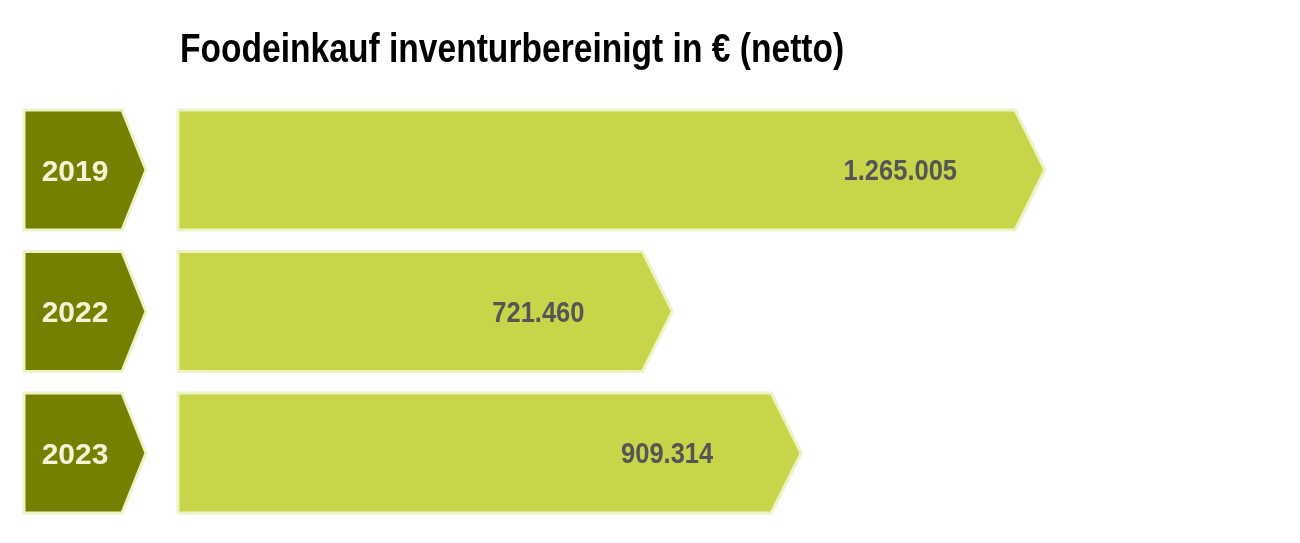  Describe the element at coordinates (900, 170) in the screenshot. I see `data-label: 1.265.005` at that location.